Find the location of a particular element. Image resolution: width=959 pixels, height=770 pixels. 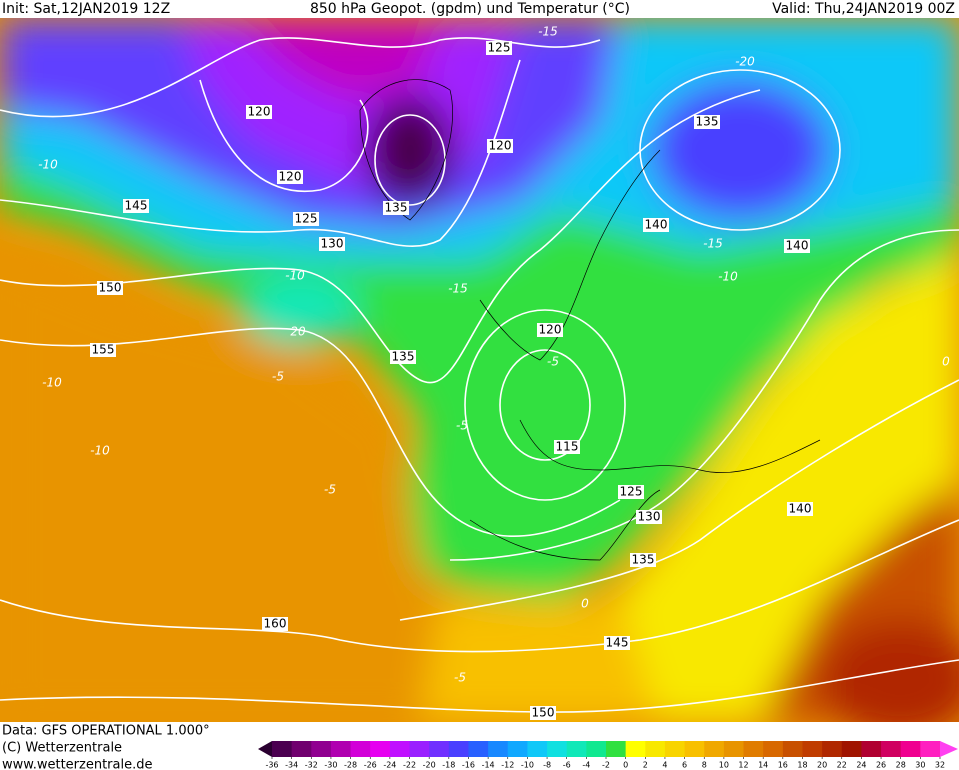

geopotential-label: 155 is located at coordinates (103, 350).